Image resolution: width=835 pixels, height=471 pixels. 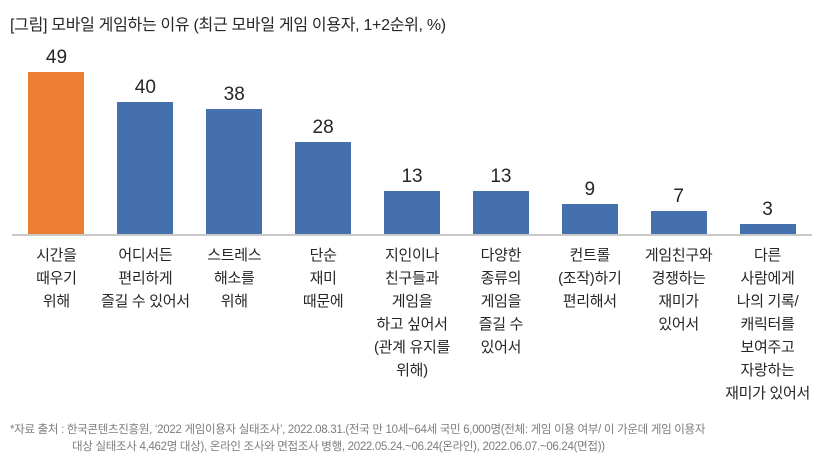 I want to click on bar-column: 49, so click(x=56, y=141).